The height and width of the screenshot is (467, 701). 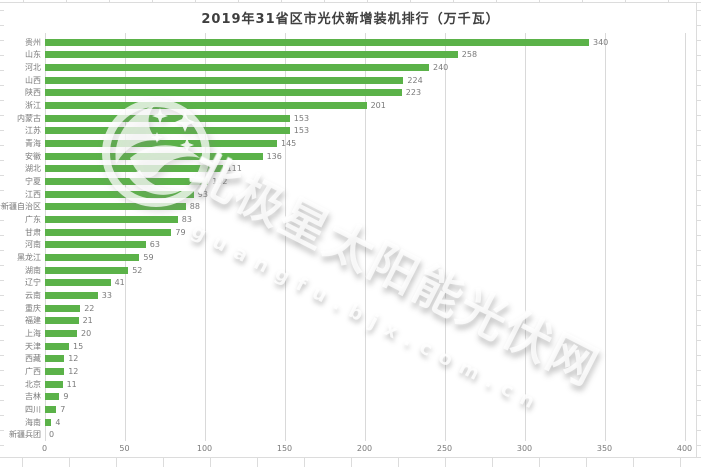 What do you see at coordinates (33, 182) in the screenshot?
I see `category-label: 宁夏` at bounding box center [33, 182].